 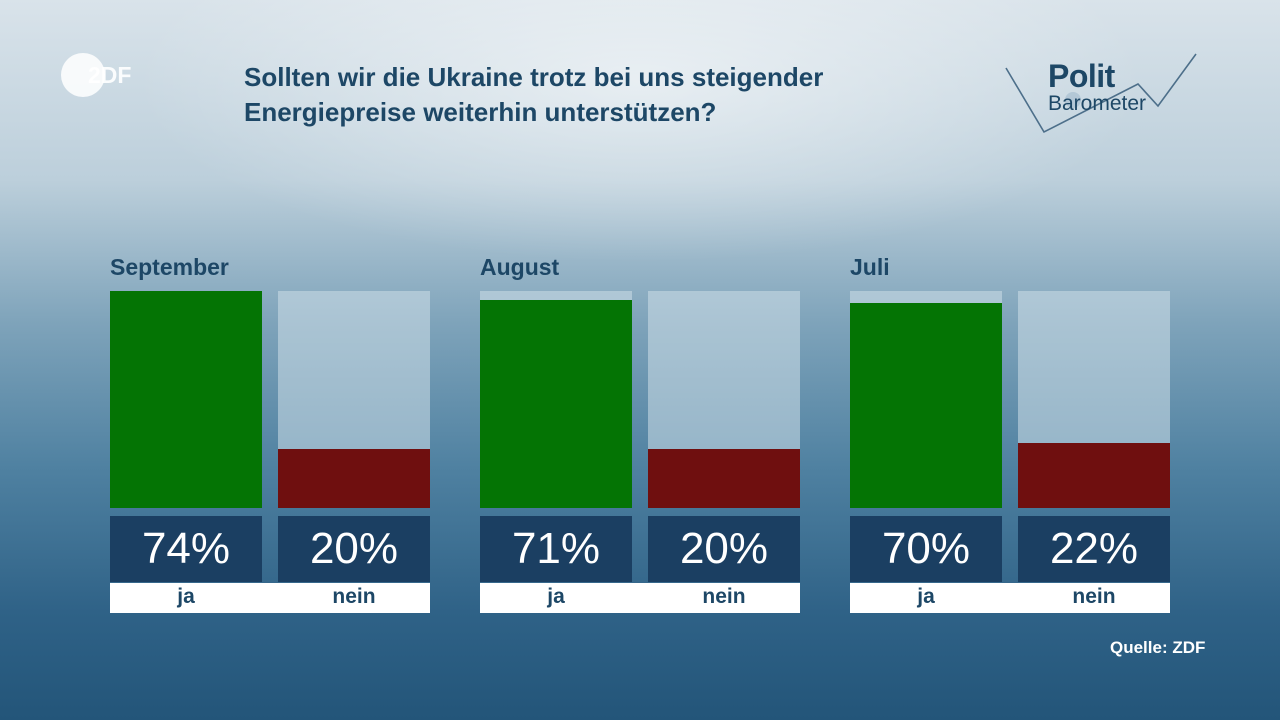 I want to click on value-label-ja-september: 74%, so click(x=186, y=549).